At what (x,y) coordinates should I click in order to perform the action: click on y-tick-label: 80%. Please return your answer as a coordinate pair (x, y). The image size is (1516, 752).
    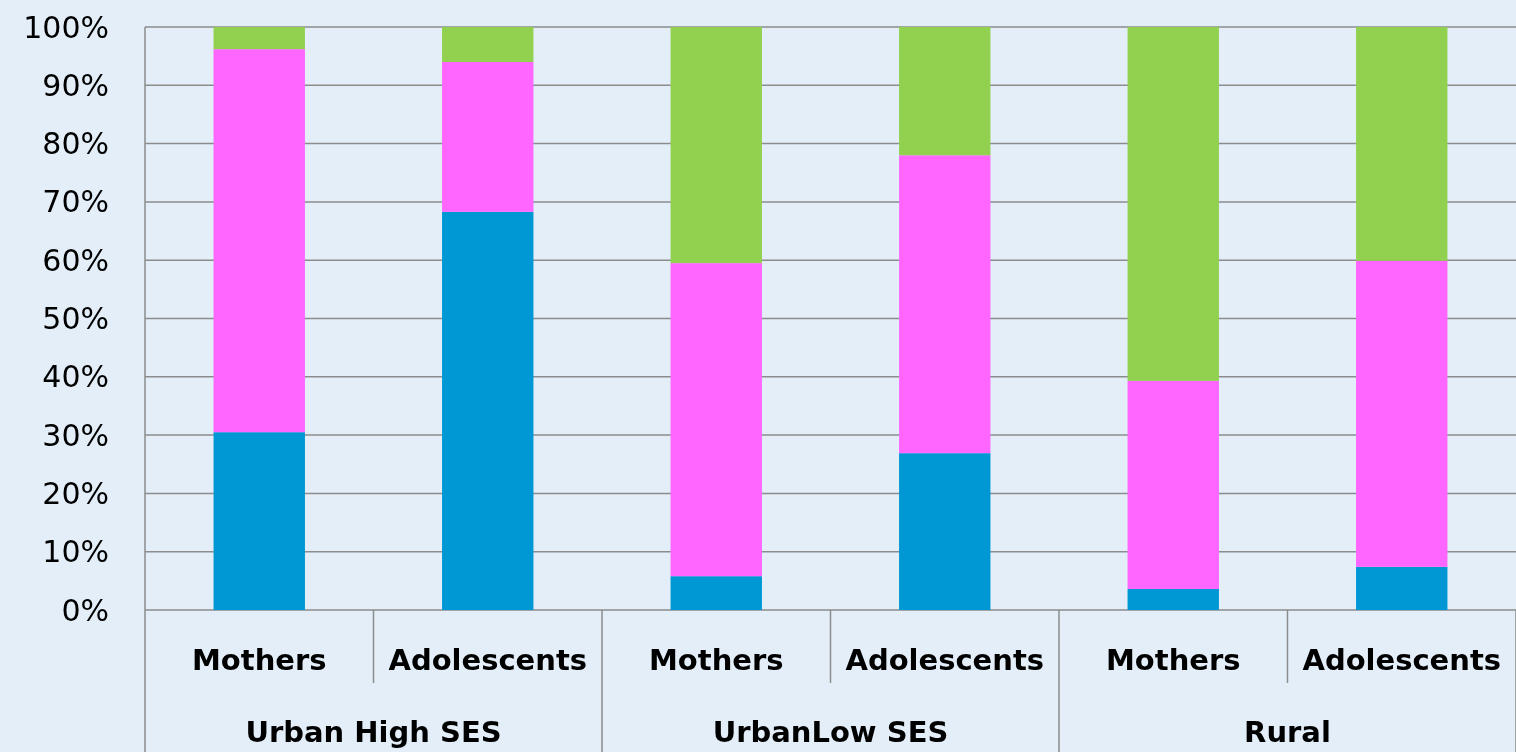
    Looking at the image, I should click on (75, 144).